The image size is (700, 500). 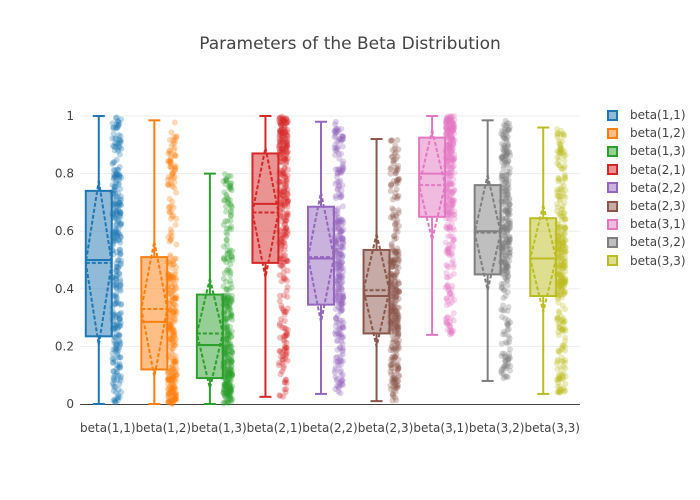 I want to click on legend-item: beta(2,3), so click(x=653, y=206).